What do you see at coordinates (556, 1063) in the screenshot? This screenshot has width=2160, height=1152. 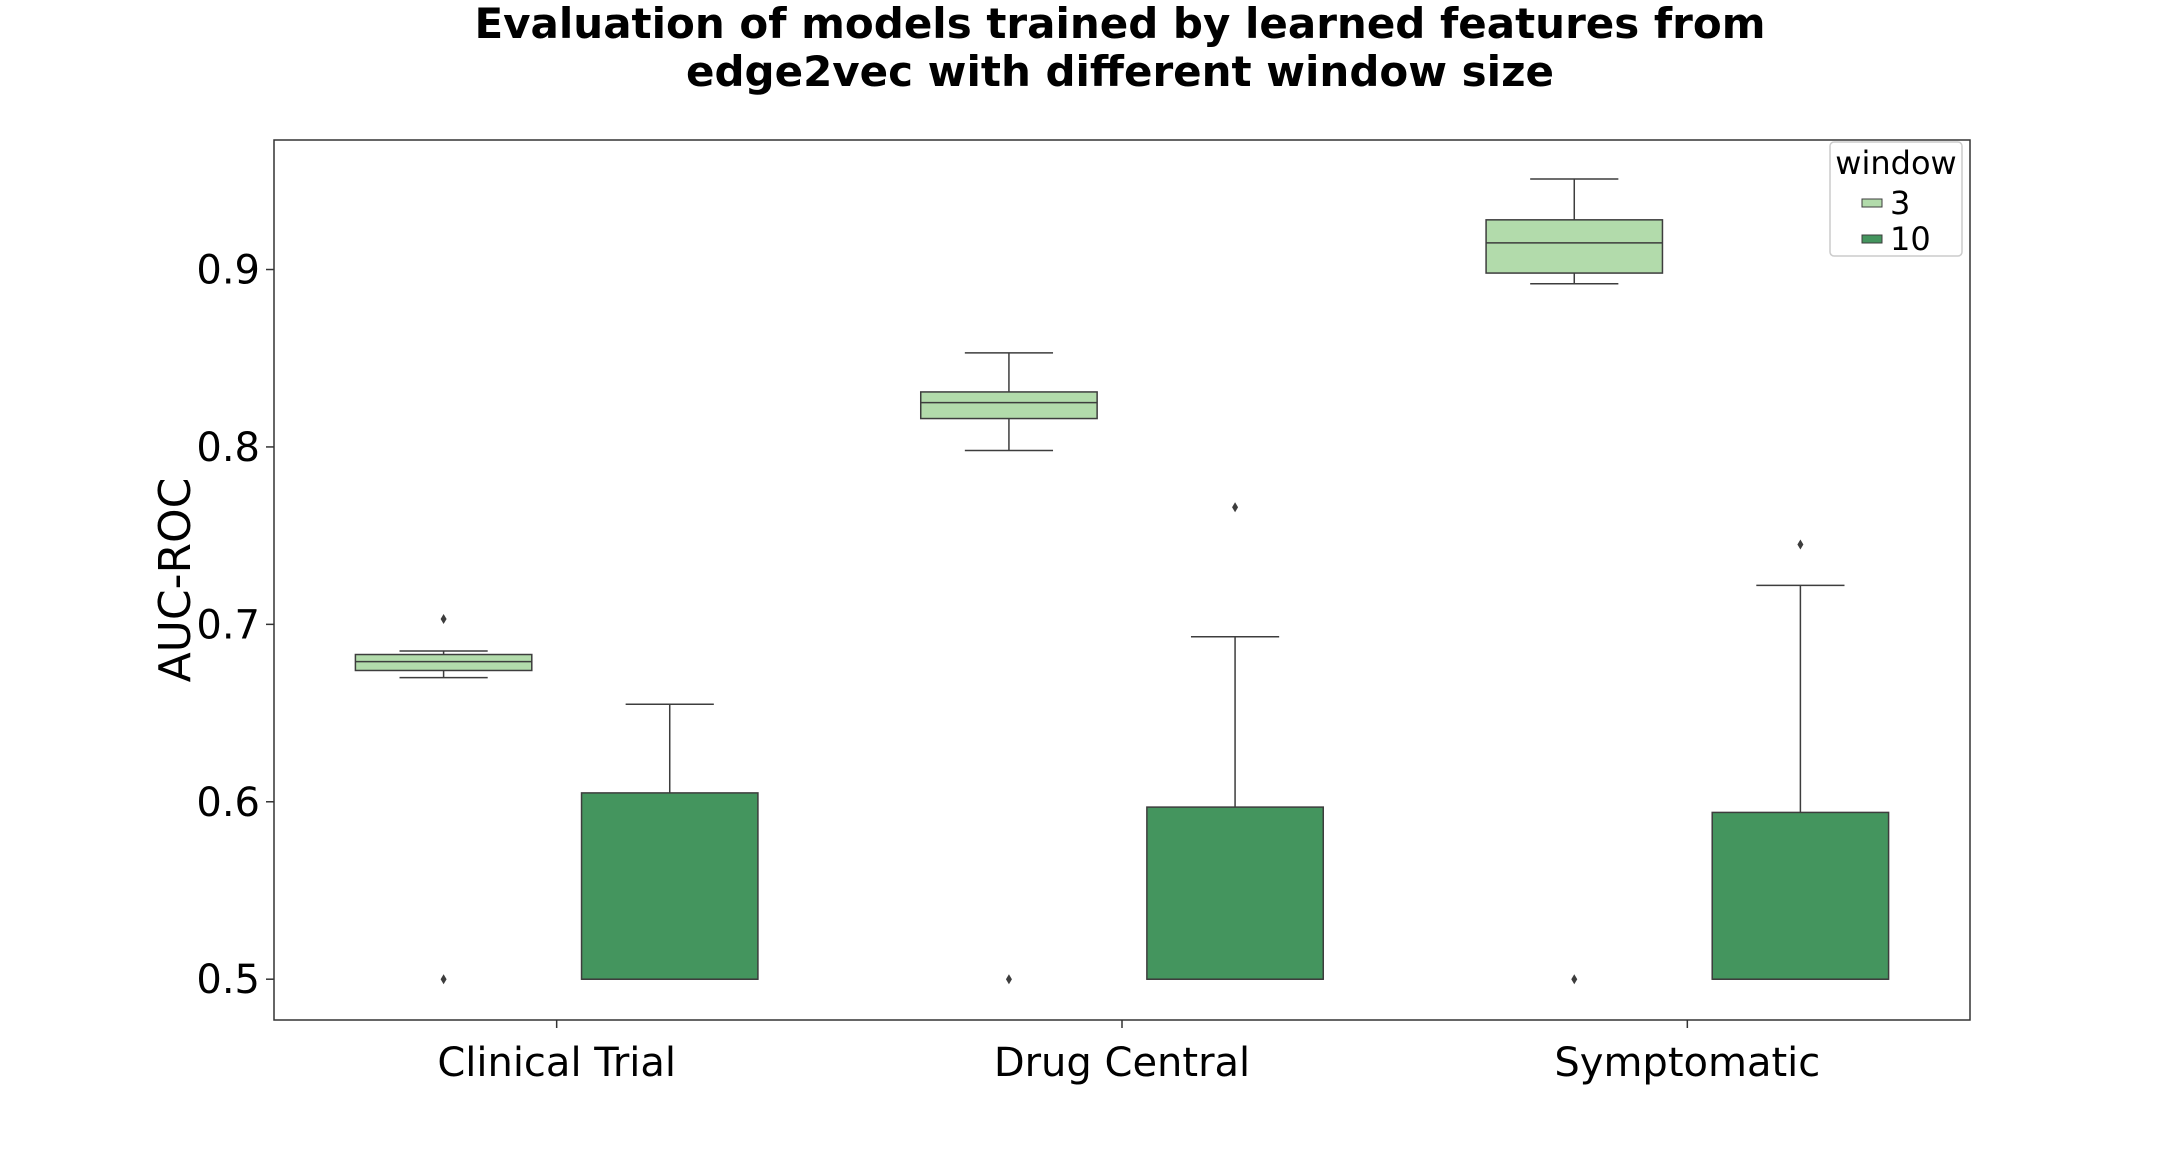 I see `x-tick-label: Clinical Trial` at bounding box center [556, 1063].